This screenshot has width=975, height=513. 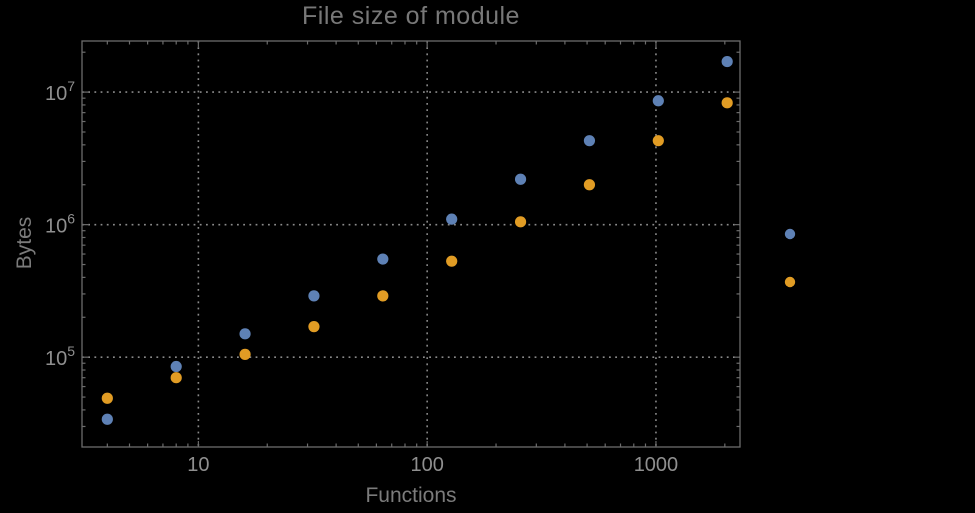 I want to click on y-tick-label: 10⁵, so click(x=60, y=356).